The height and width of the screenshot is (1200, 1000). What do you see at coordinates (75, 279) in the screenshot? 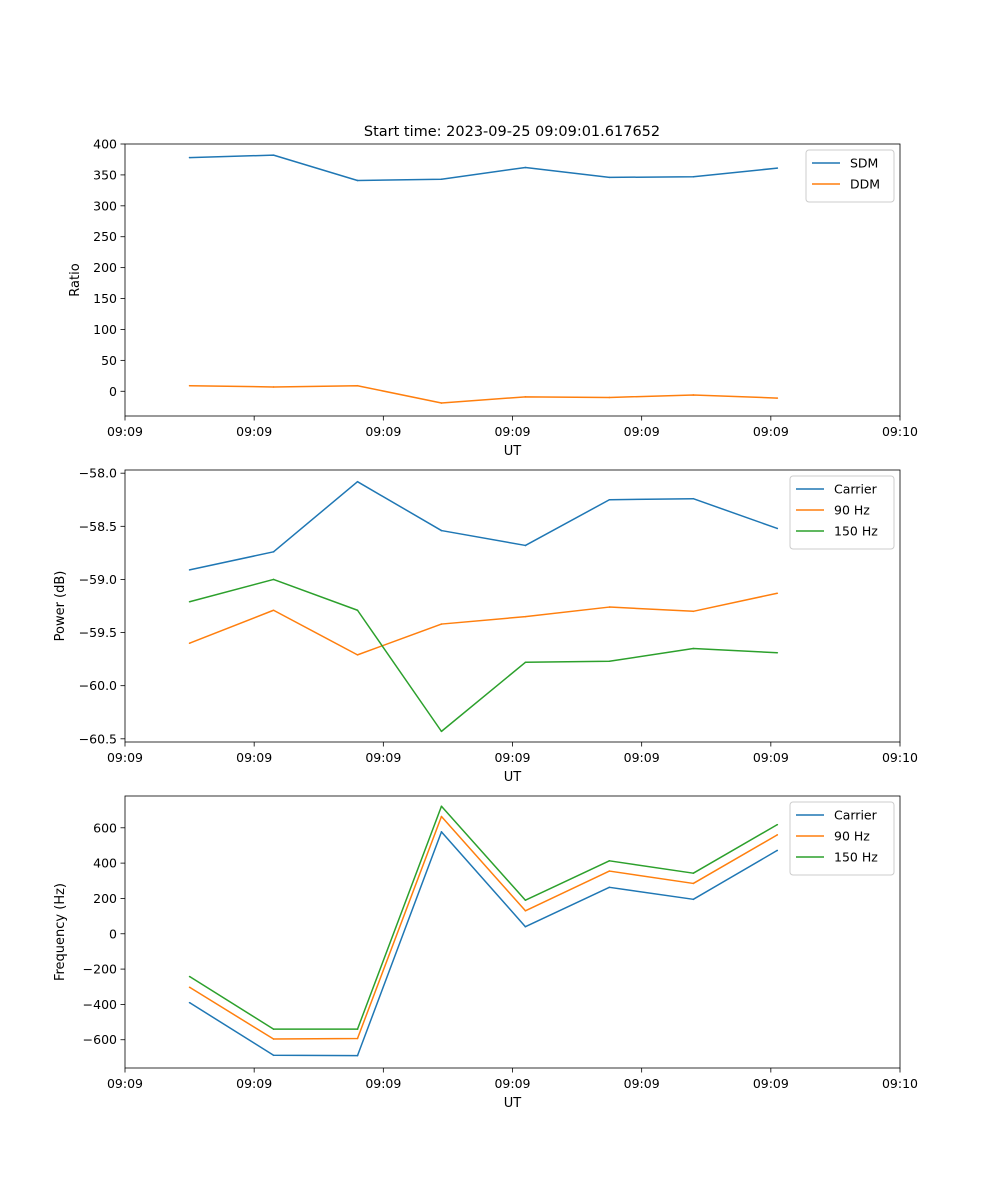
I see `y-axis-label: Ratio` at bounding box center [75, 279].